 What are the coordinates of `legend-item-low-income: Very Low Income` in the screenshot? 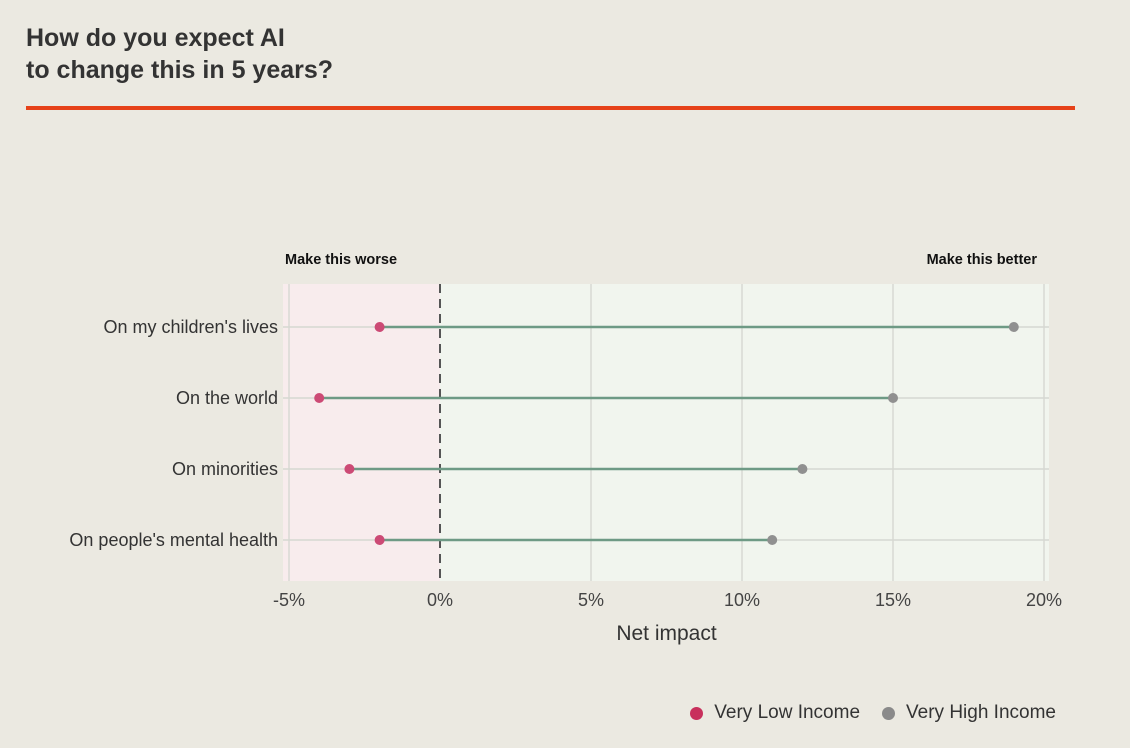 It's located at (775, 713).